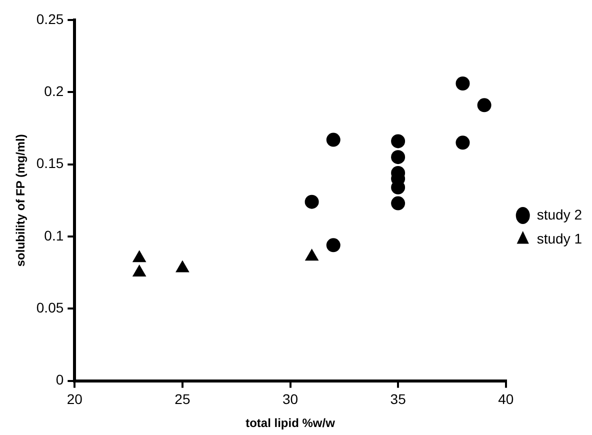 The image size is (592, 435). I want to click on x-tick-label: 30, so click(290, 399).